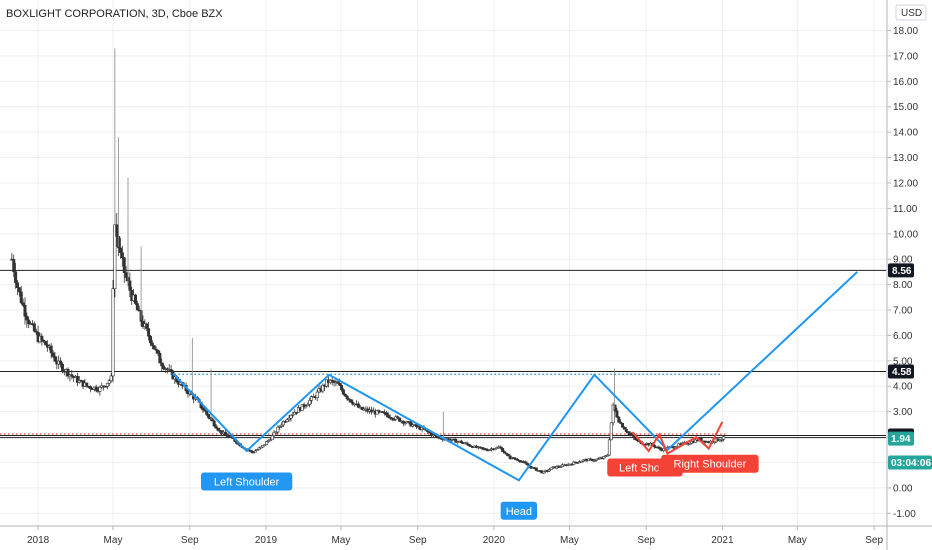 The height and width of the screenshot is (550, 932). I want to click on y-tick-label: 5.00, so click(903, 361).